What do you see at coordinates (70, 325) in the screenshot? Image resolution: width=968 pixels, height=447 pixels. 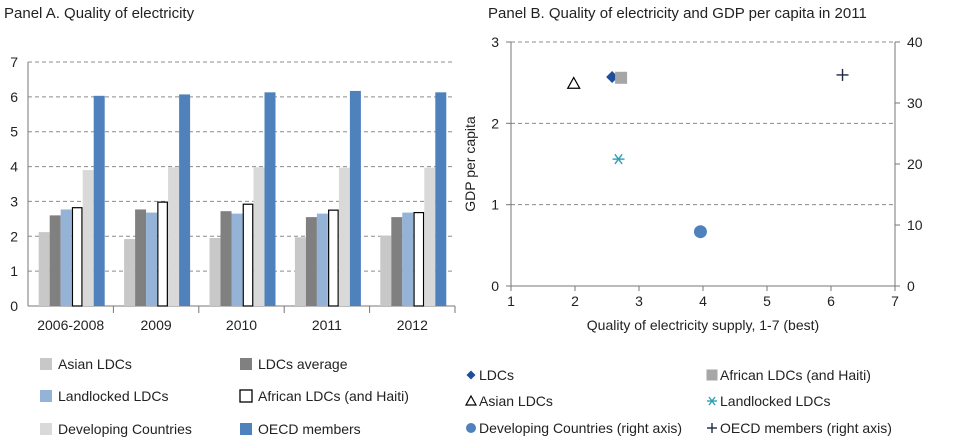 I see `x-tick-label: 2006-2008` at bounding box center [70, 325].